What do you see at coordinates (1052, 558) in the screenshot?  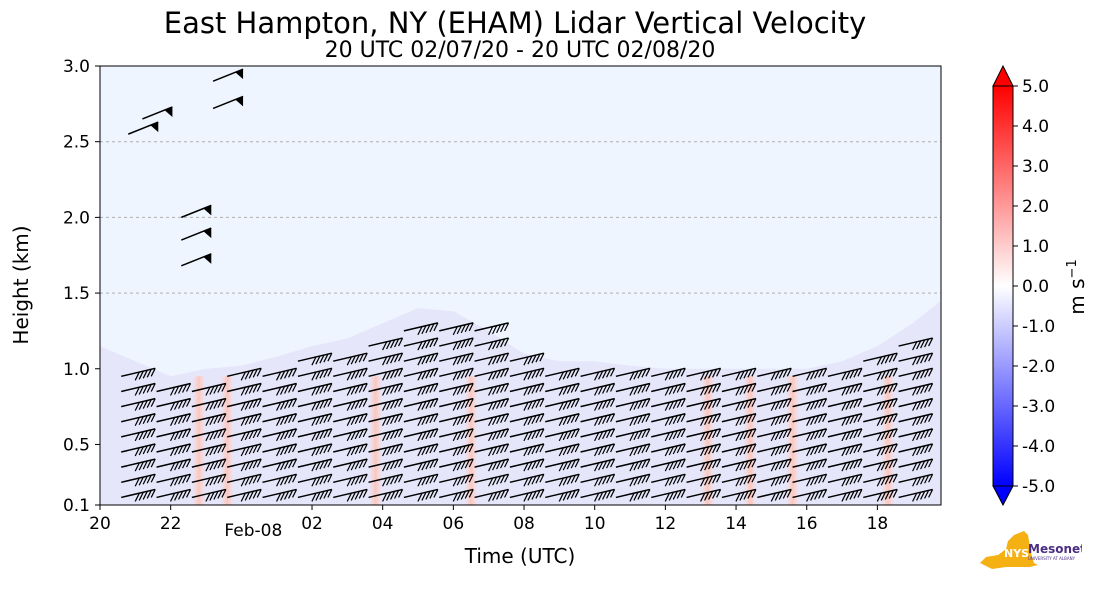 I see `logo-sub-text: UNIVERSITY AT ALBANY` at bounding box center [1052, 558].